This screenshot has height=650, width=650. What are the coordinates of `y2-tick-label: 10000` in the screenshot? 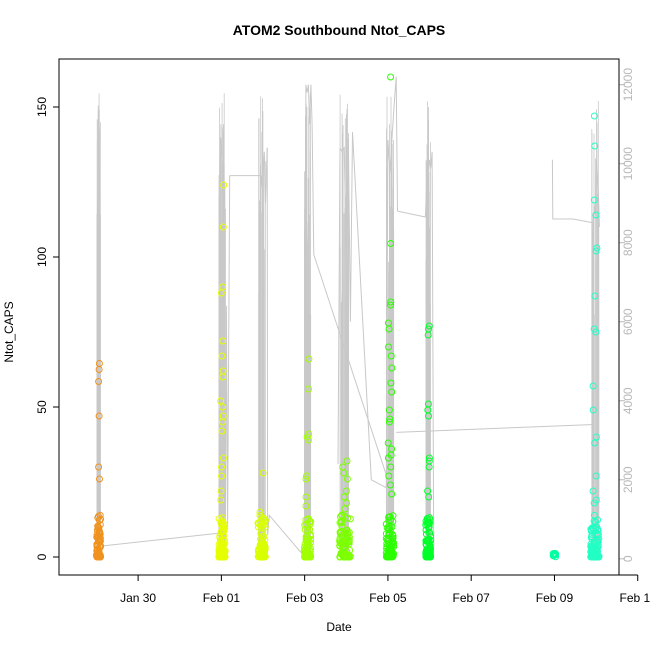 It's located at (628, 164).